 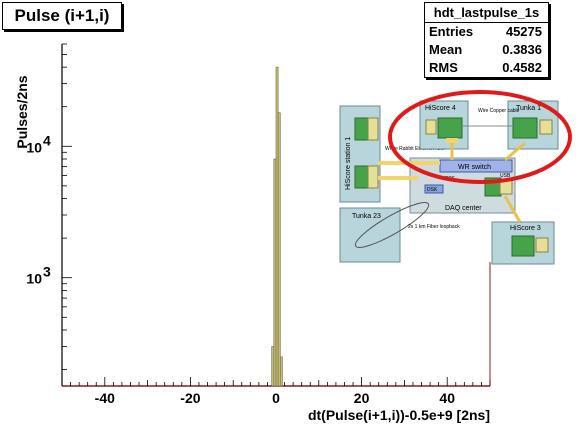 What do you see at coordinates (105, 398) in the screenshot?
I see `x-tick-label: -40` at bounding box center [105, 398].